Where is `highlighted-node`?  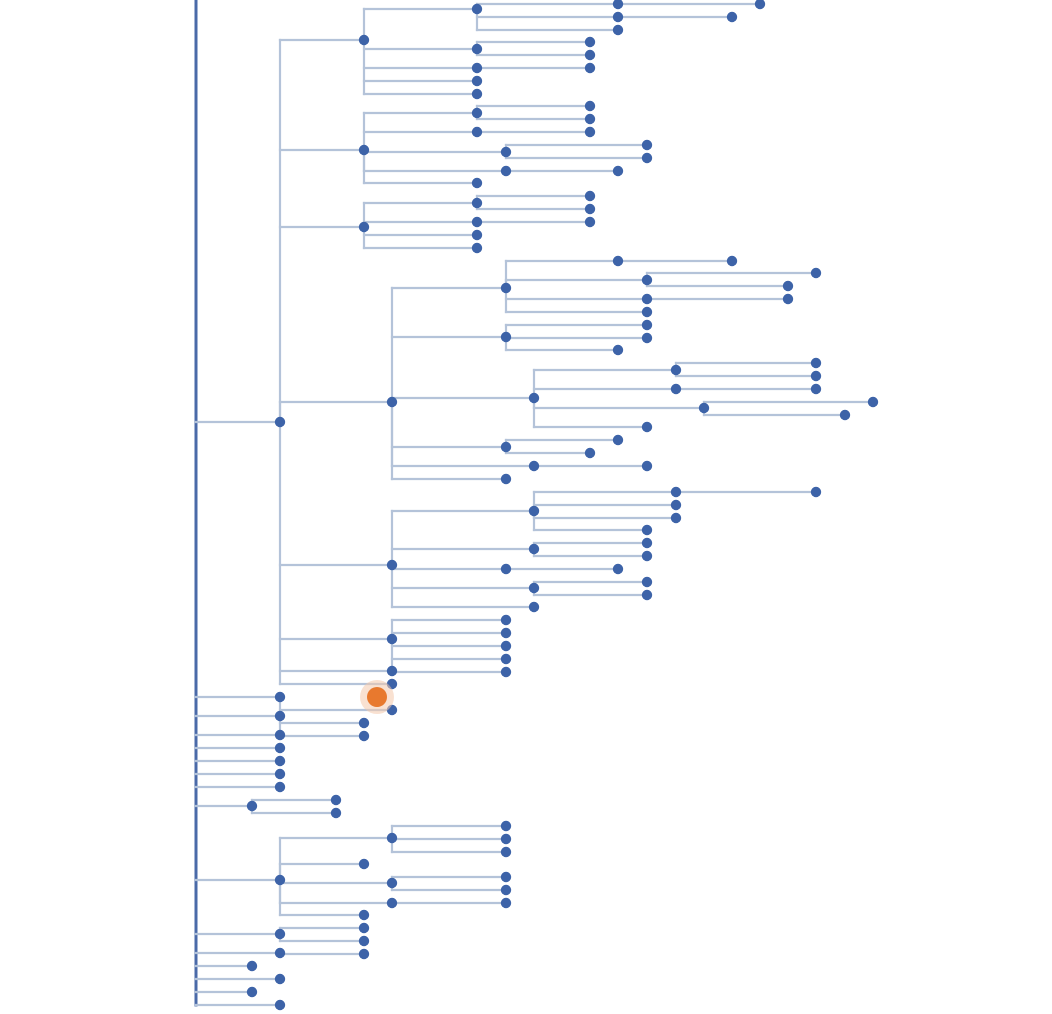
highlighted-node is located at coordinates (377, 697).